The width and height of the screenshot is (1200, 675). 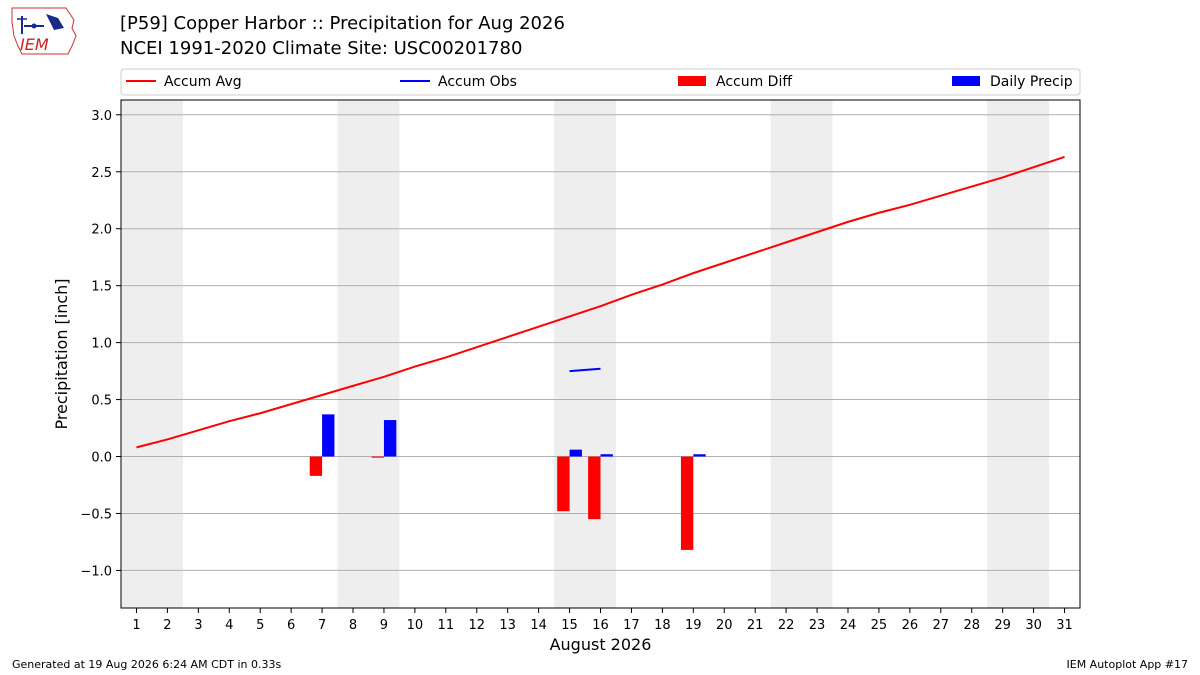 What do you see at coordinates (971, 625) in the screenshot?
I see `x-tick-label: 28` at bounding box center [971, 625].